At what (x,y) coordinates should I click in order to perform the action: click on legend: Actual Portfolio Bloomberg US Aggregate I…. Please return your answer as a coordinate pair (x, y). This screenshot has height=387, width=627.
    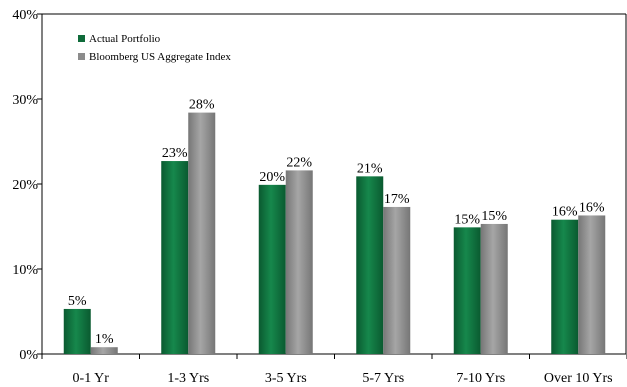
    Looking at the image, I should click on (154, 48).